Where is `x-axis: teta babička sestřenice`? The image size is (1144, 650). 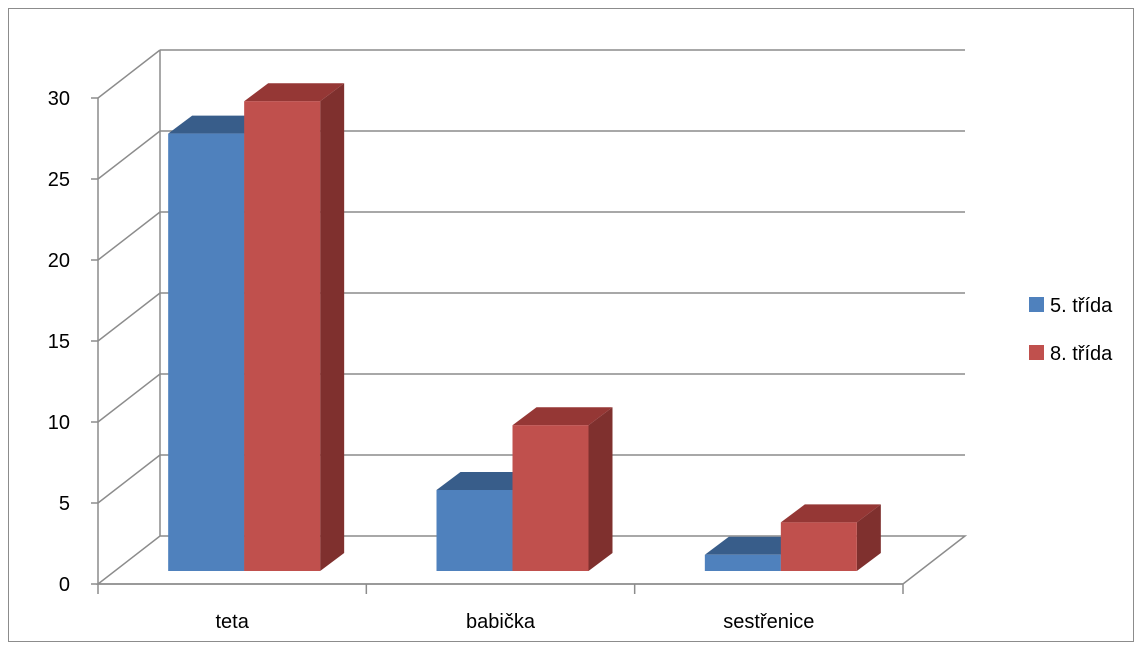 x-axis: teta babička sestřenice is located at coordinates (500, 608).